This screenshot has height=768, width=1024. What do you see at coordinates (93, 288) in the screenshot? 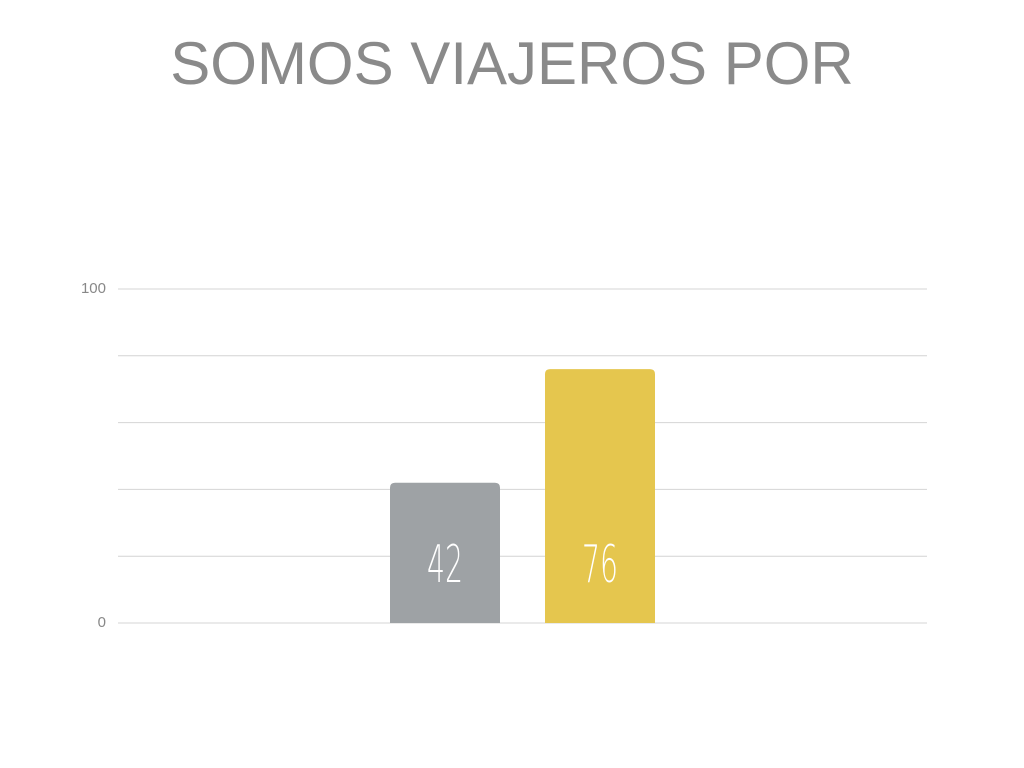
I see `y-tick-label: 100` at bounding box center [93, 288].